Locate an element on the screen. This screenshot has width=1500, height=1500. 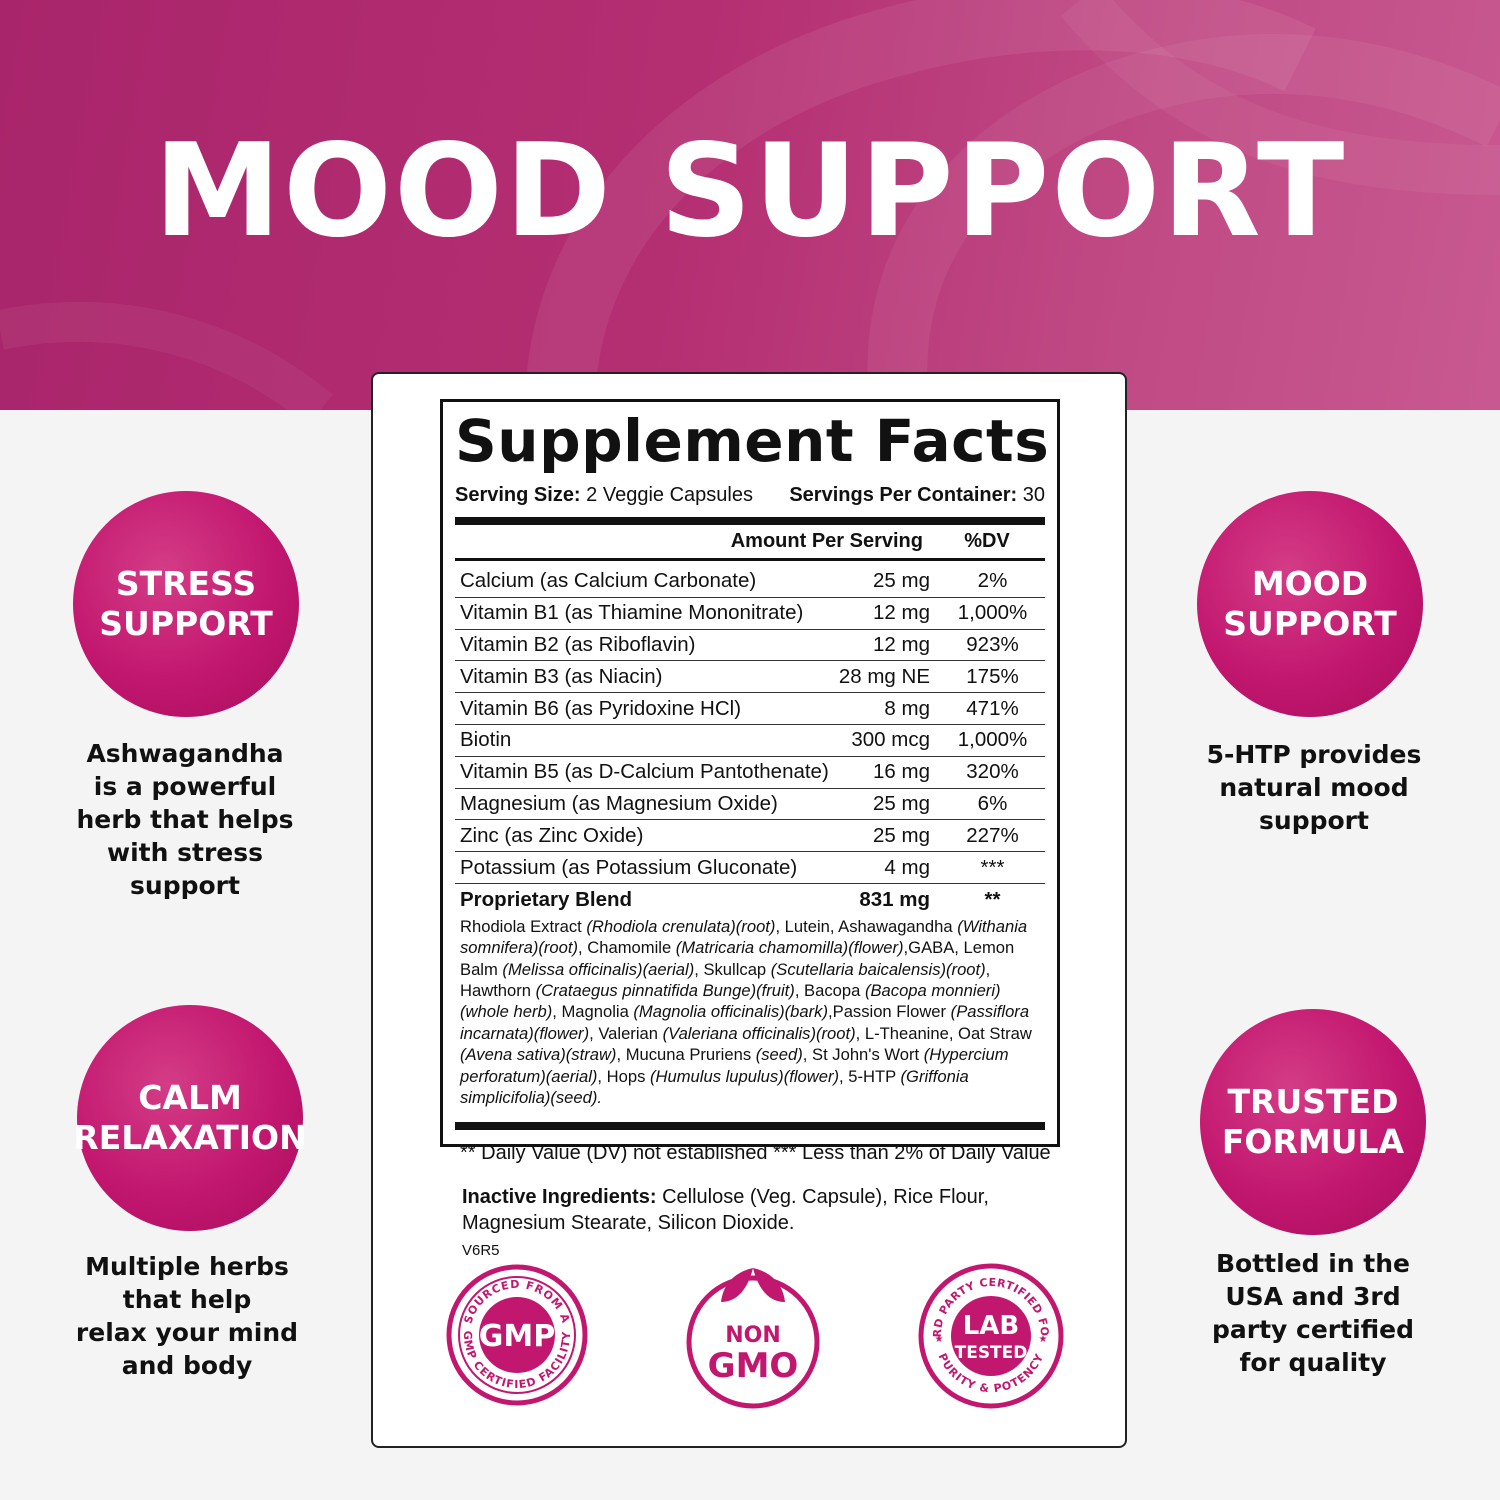
servings-per-label: Servings Per Container: is located at coordinates (903, 495).